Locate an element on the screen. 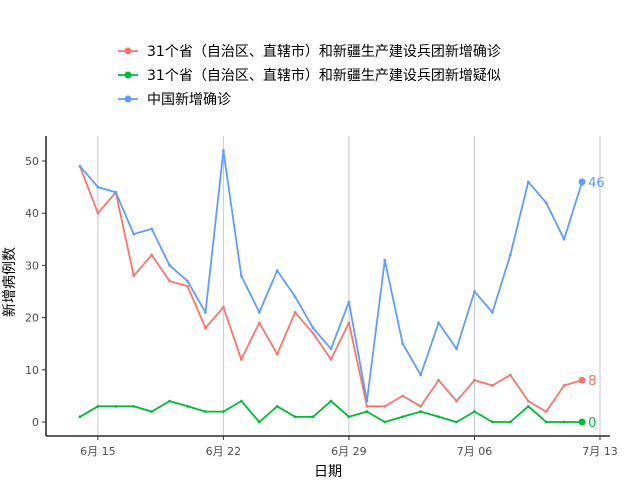  legend-item-0: 31个省（自治区、直辖市）和新疆生产建设兵团新增确诊 is located at coordinates (309, 51).